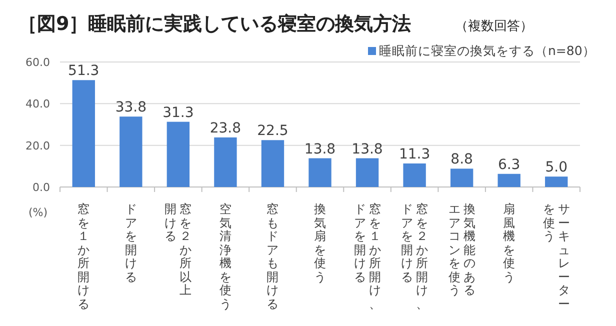 This screenshot has width=616, height=326. I want to click on data-label: 51.3, so click(84, 71).